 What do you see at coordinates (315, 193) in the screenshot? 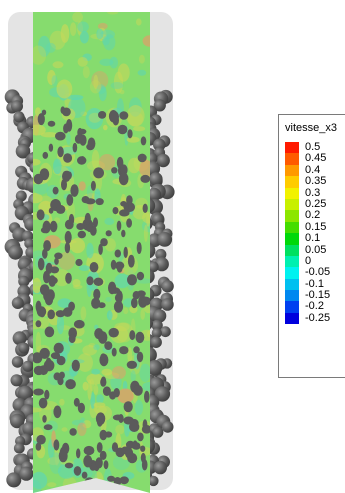
I see `legend-row: 0.3` at bounding box center [315, 193].